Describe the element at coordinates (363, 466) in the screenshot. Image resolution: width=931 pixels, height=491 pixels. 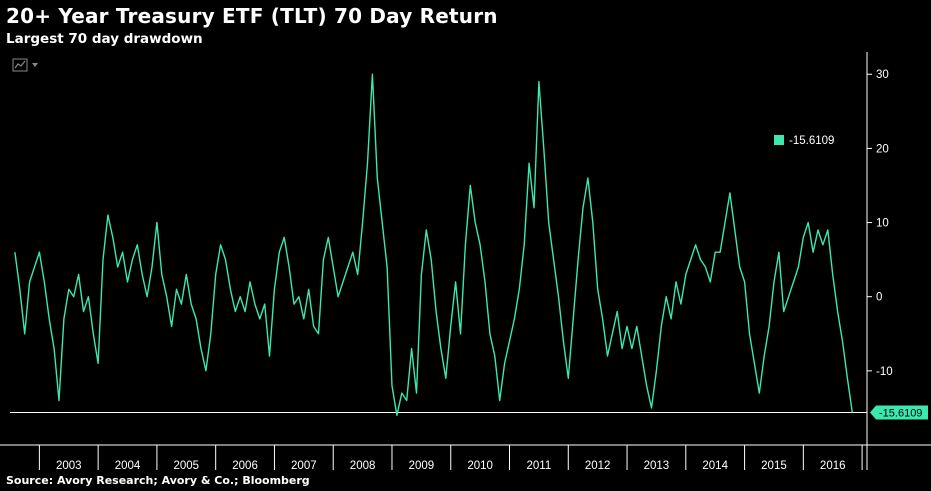
I see `x-tick-label: 2008` at that location.